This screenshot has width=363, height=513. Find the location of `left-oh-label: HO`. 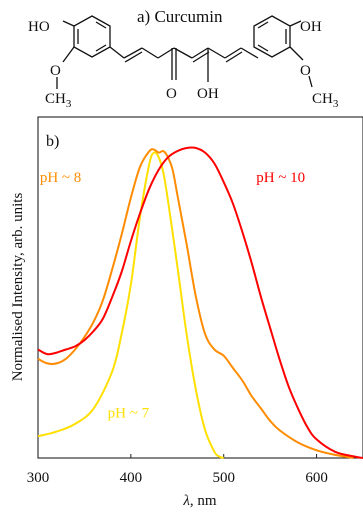

left-oh-label: HO is located at coordinates (39, 27).